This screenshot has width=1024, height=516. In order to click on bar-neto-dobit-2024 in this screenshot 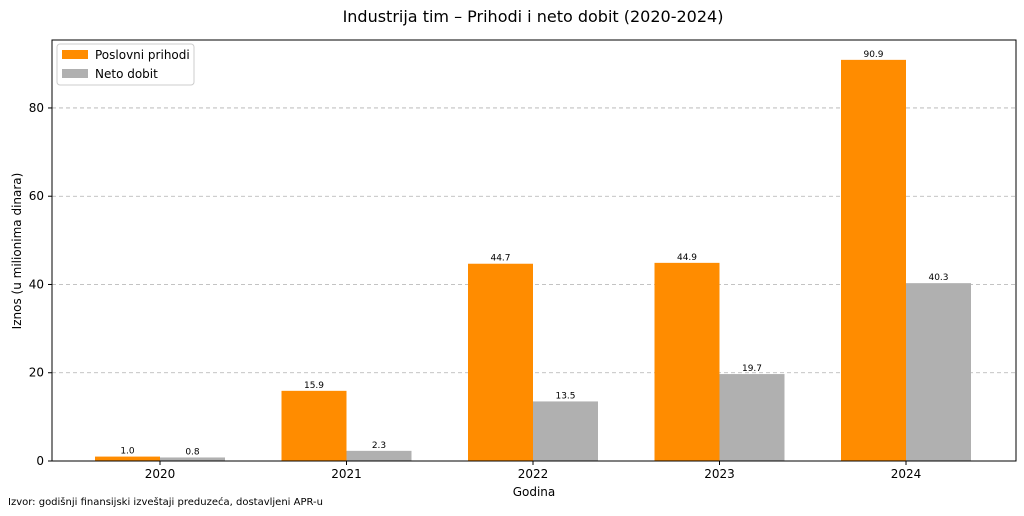, I will do `click(938, 372)`.